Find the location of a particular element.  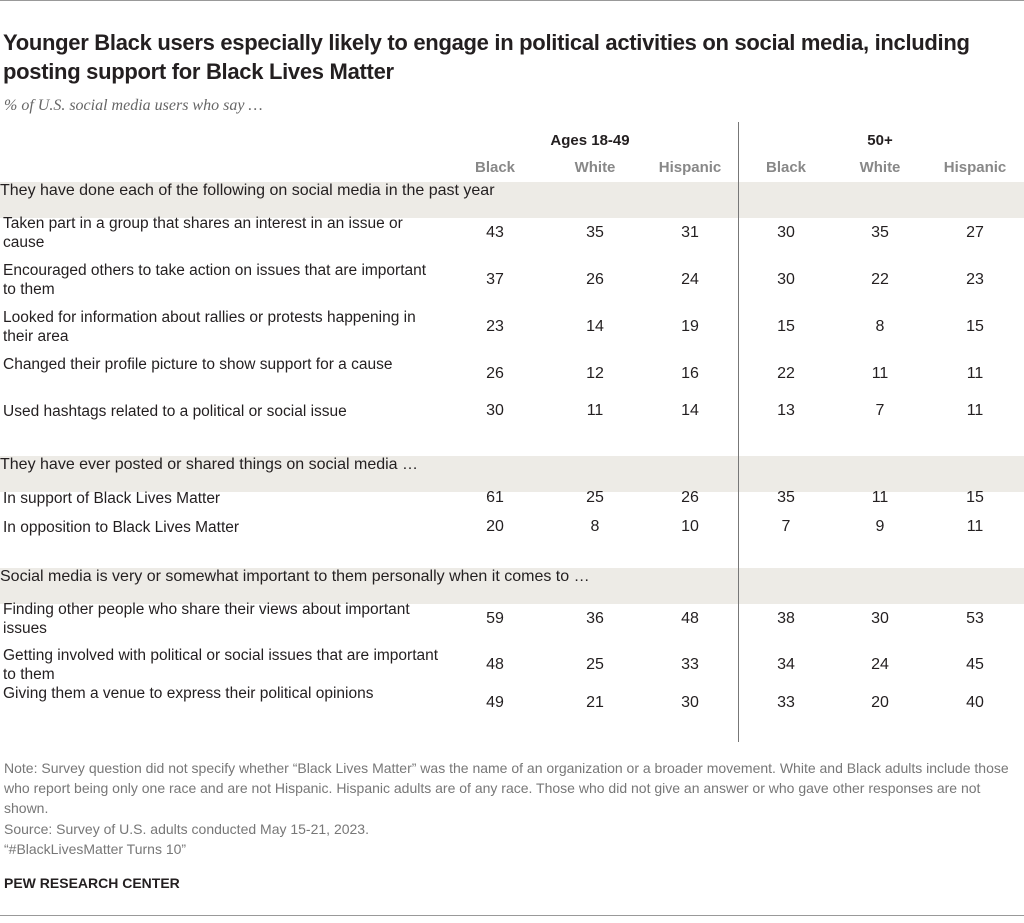

row-label: In support of Black Lives Matter is located at coordinates (112, 498).